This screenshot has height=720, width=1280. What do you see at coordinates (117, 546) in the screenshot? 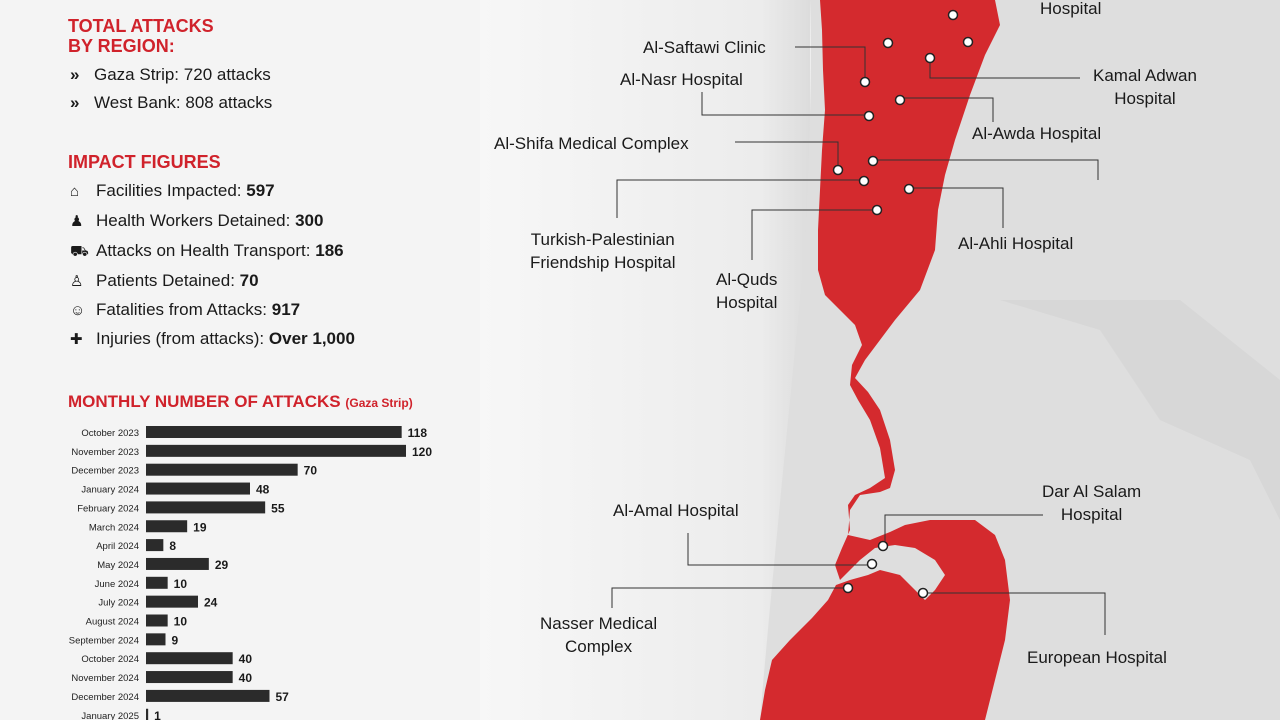
I see `category-label: April 2024` at bounding box center [117, 546].